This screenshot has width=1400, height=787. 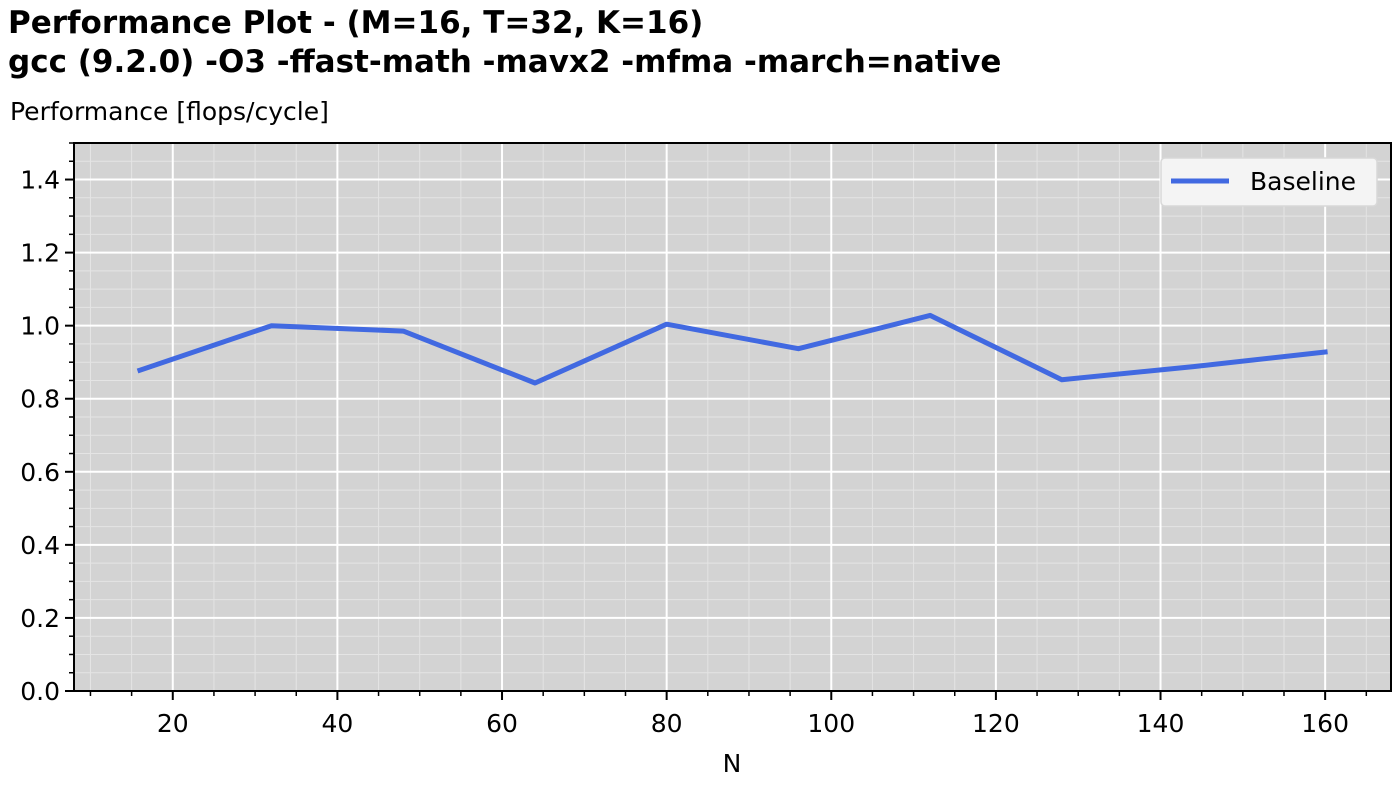 What do you see at coordinates (40, 399) in the screenshot?
I see `y-tick-label: 0.8` at bounding box center [40, 399].